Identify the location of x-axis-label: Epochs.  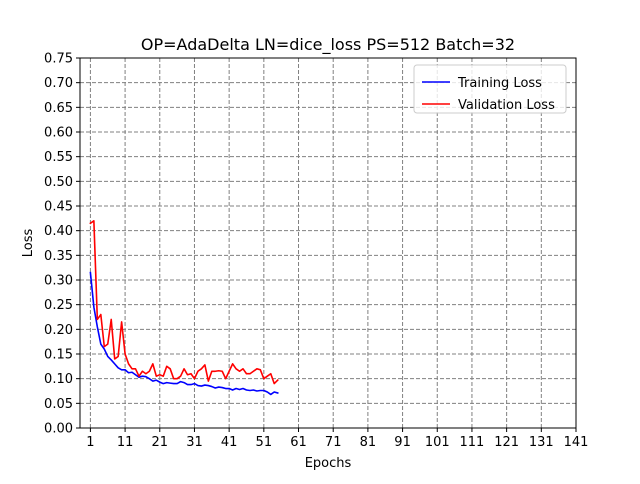
(328, 463).